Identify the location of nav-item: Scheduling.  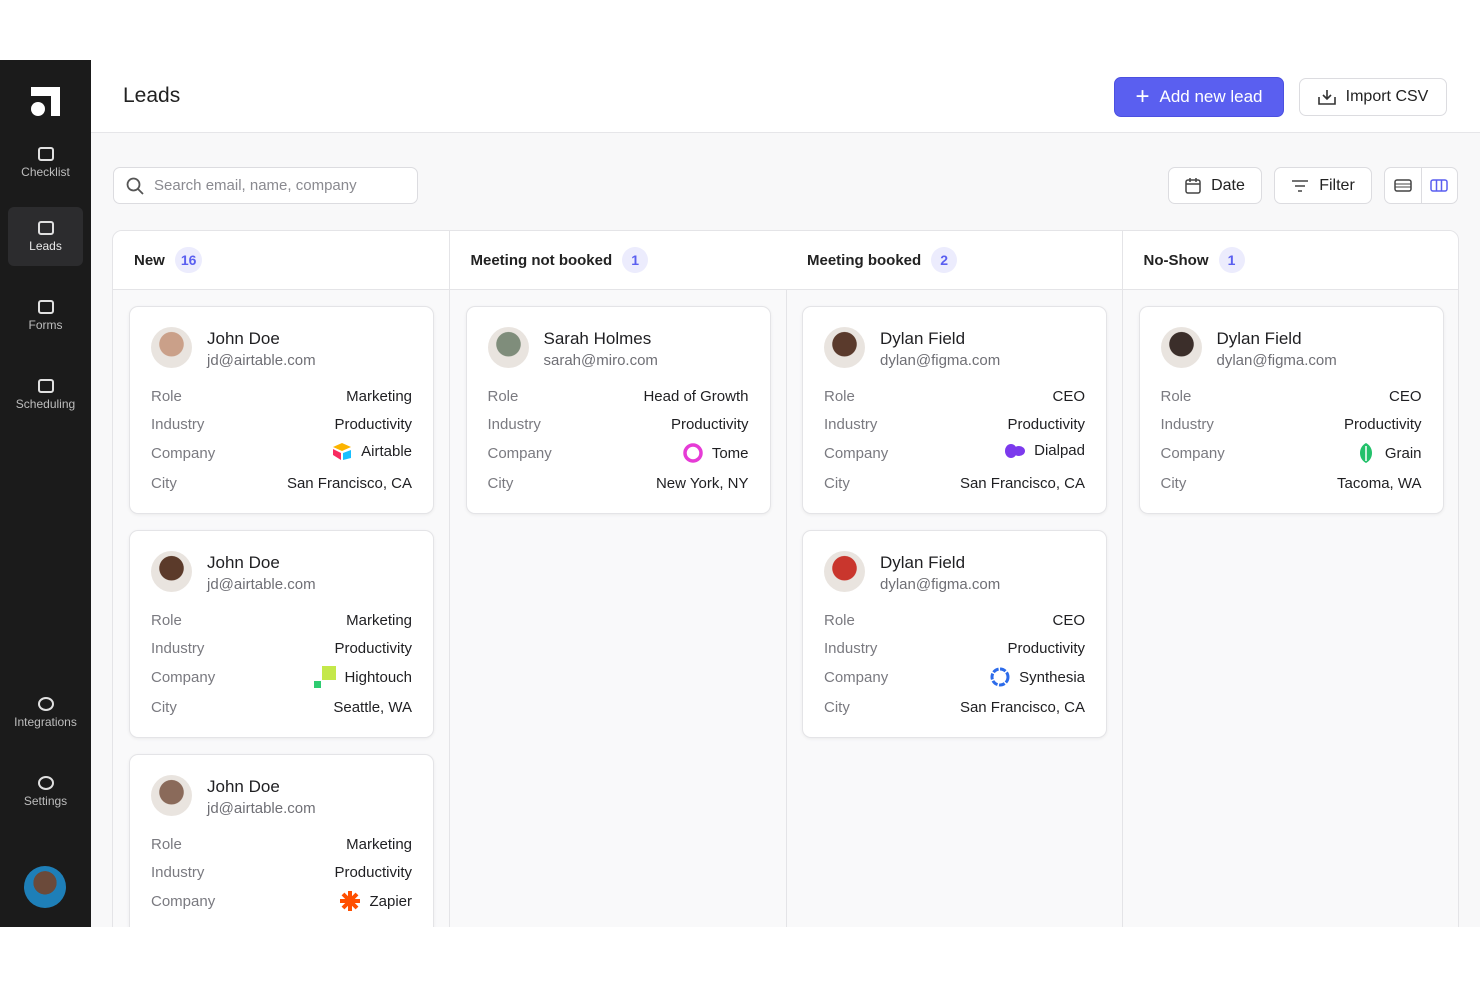
(45, 394).